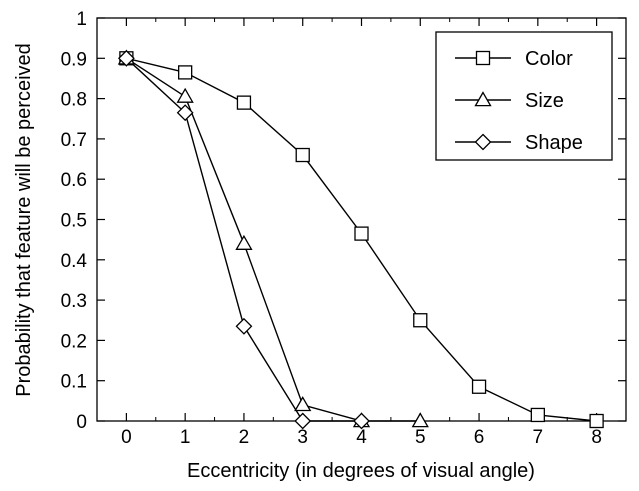 This screenshot has height=491, width=639. Describe the element at coordinates (596, 437) in the screenshot. I see `x-tick-label: 8` at that location.